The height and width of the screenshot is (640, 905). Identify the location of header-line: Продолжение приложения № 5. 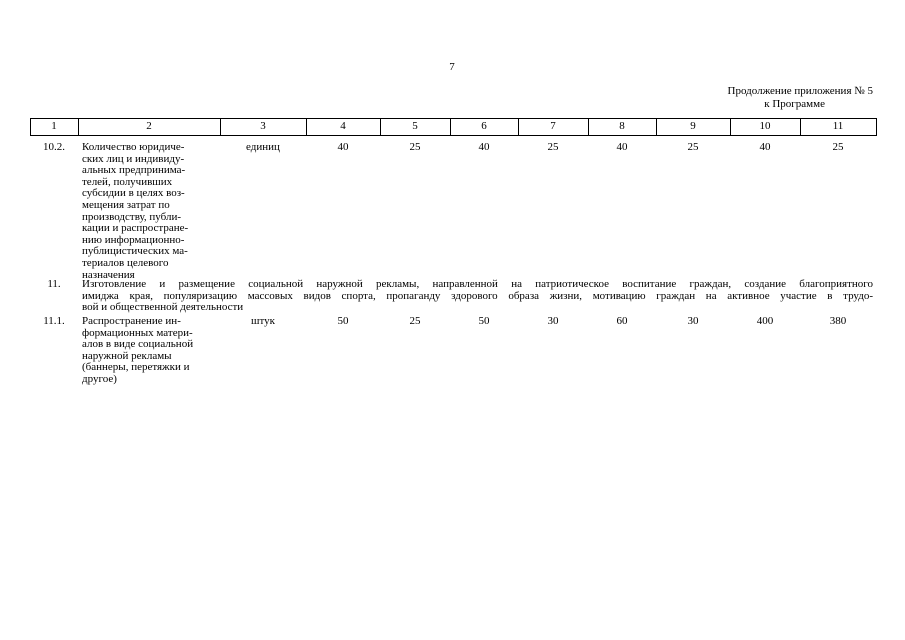
(800, 91).